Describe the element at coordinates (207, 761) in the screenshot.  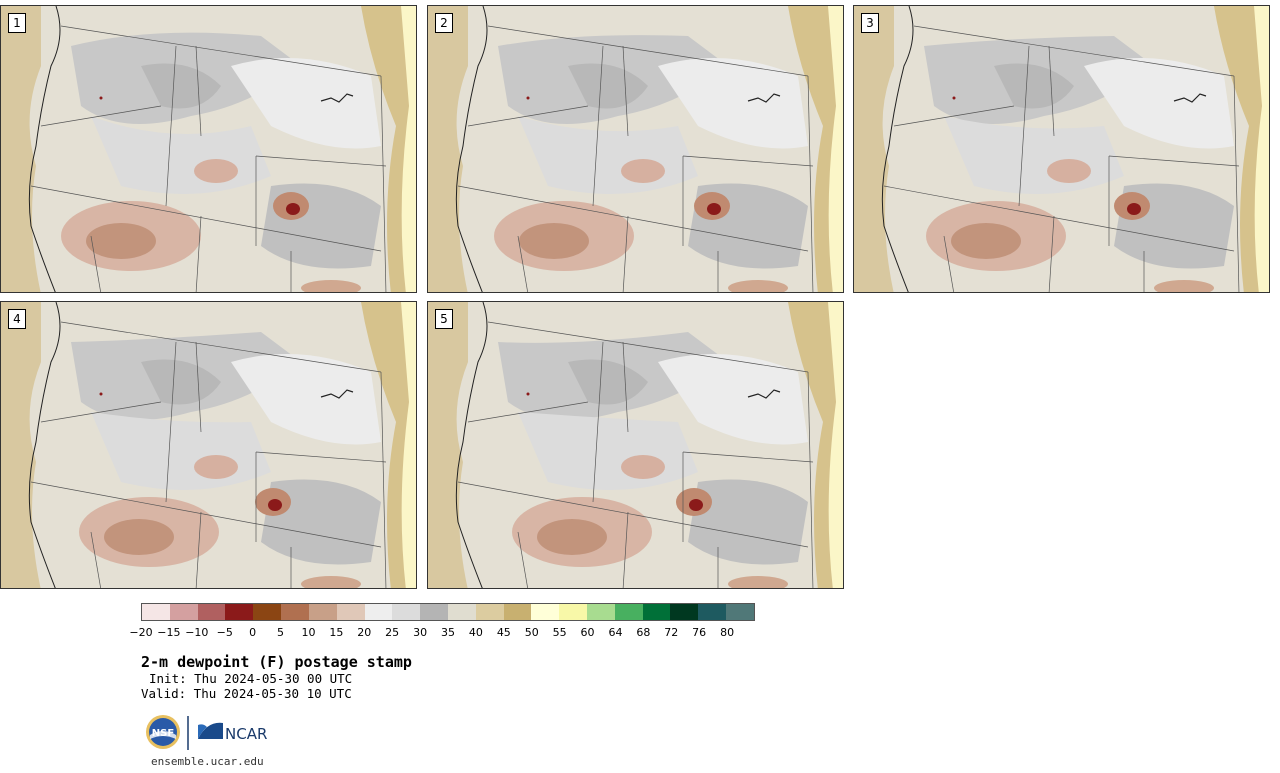
I see `footer-url: ensemble.ucar.edu` at that location.